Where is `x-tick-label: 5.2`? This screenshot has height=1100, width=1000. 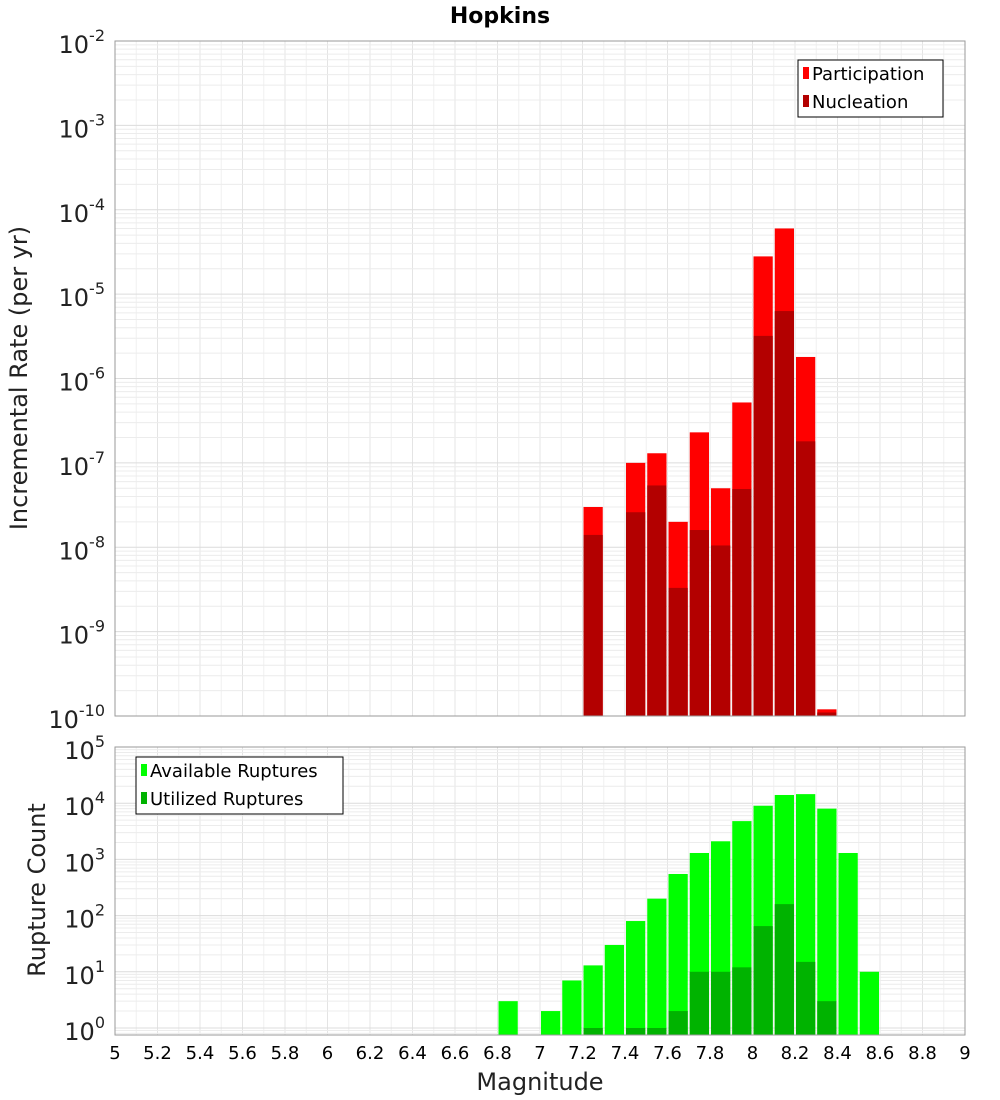
x-tick-label: 5.2 is located at coordinates (157, 1053).